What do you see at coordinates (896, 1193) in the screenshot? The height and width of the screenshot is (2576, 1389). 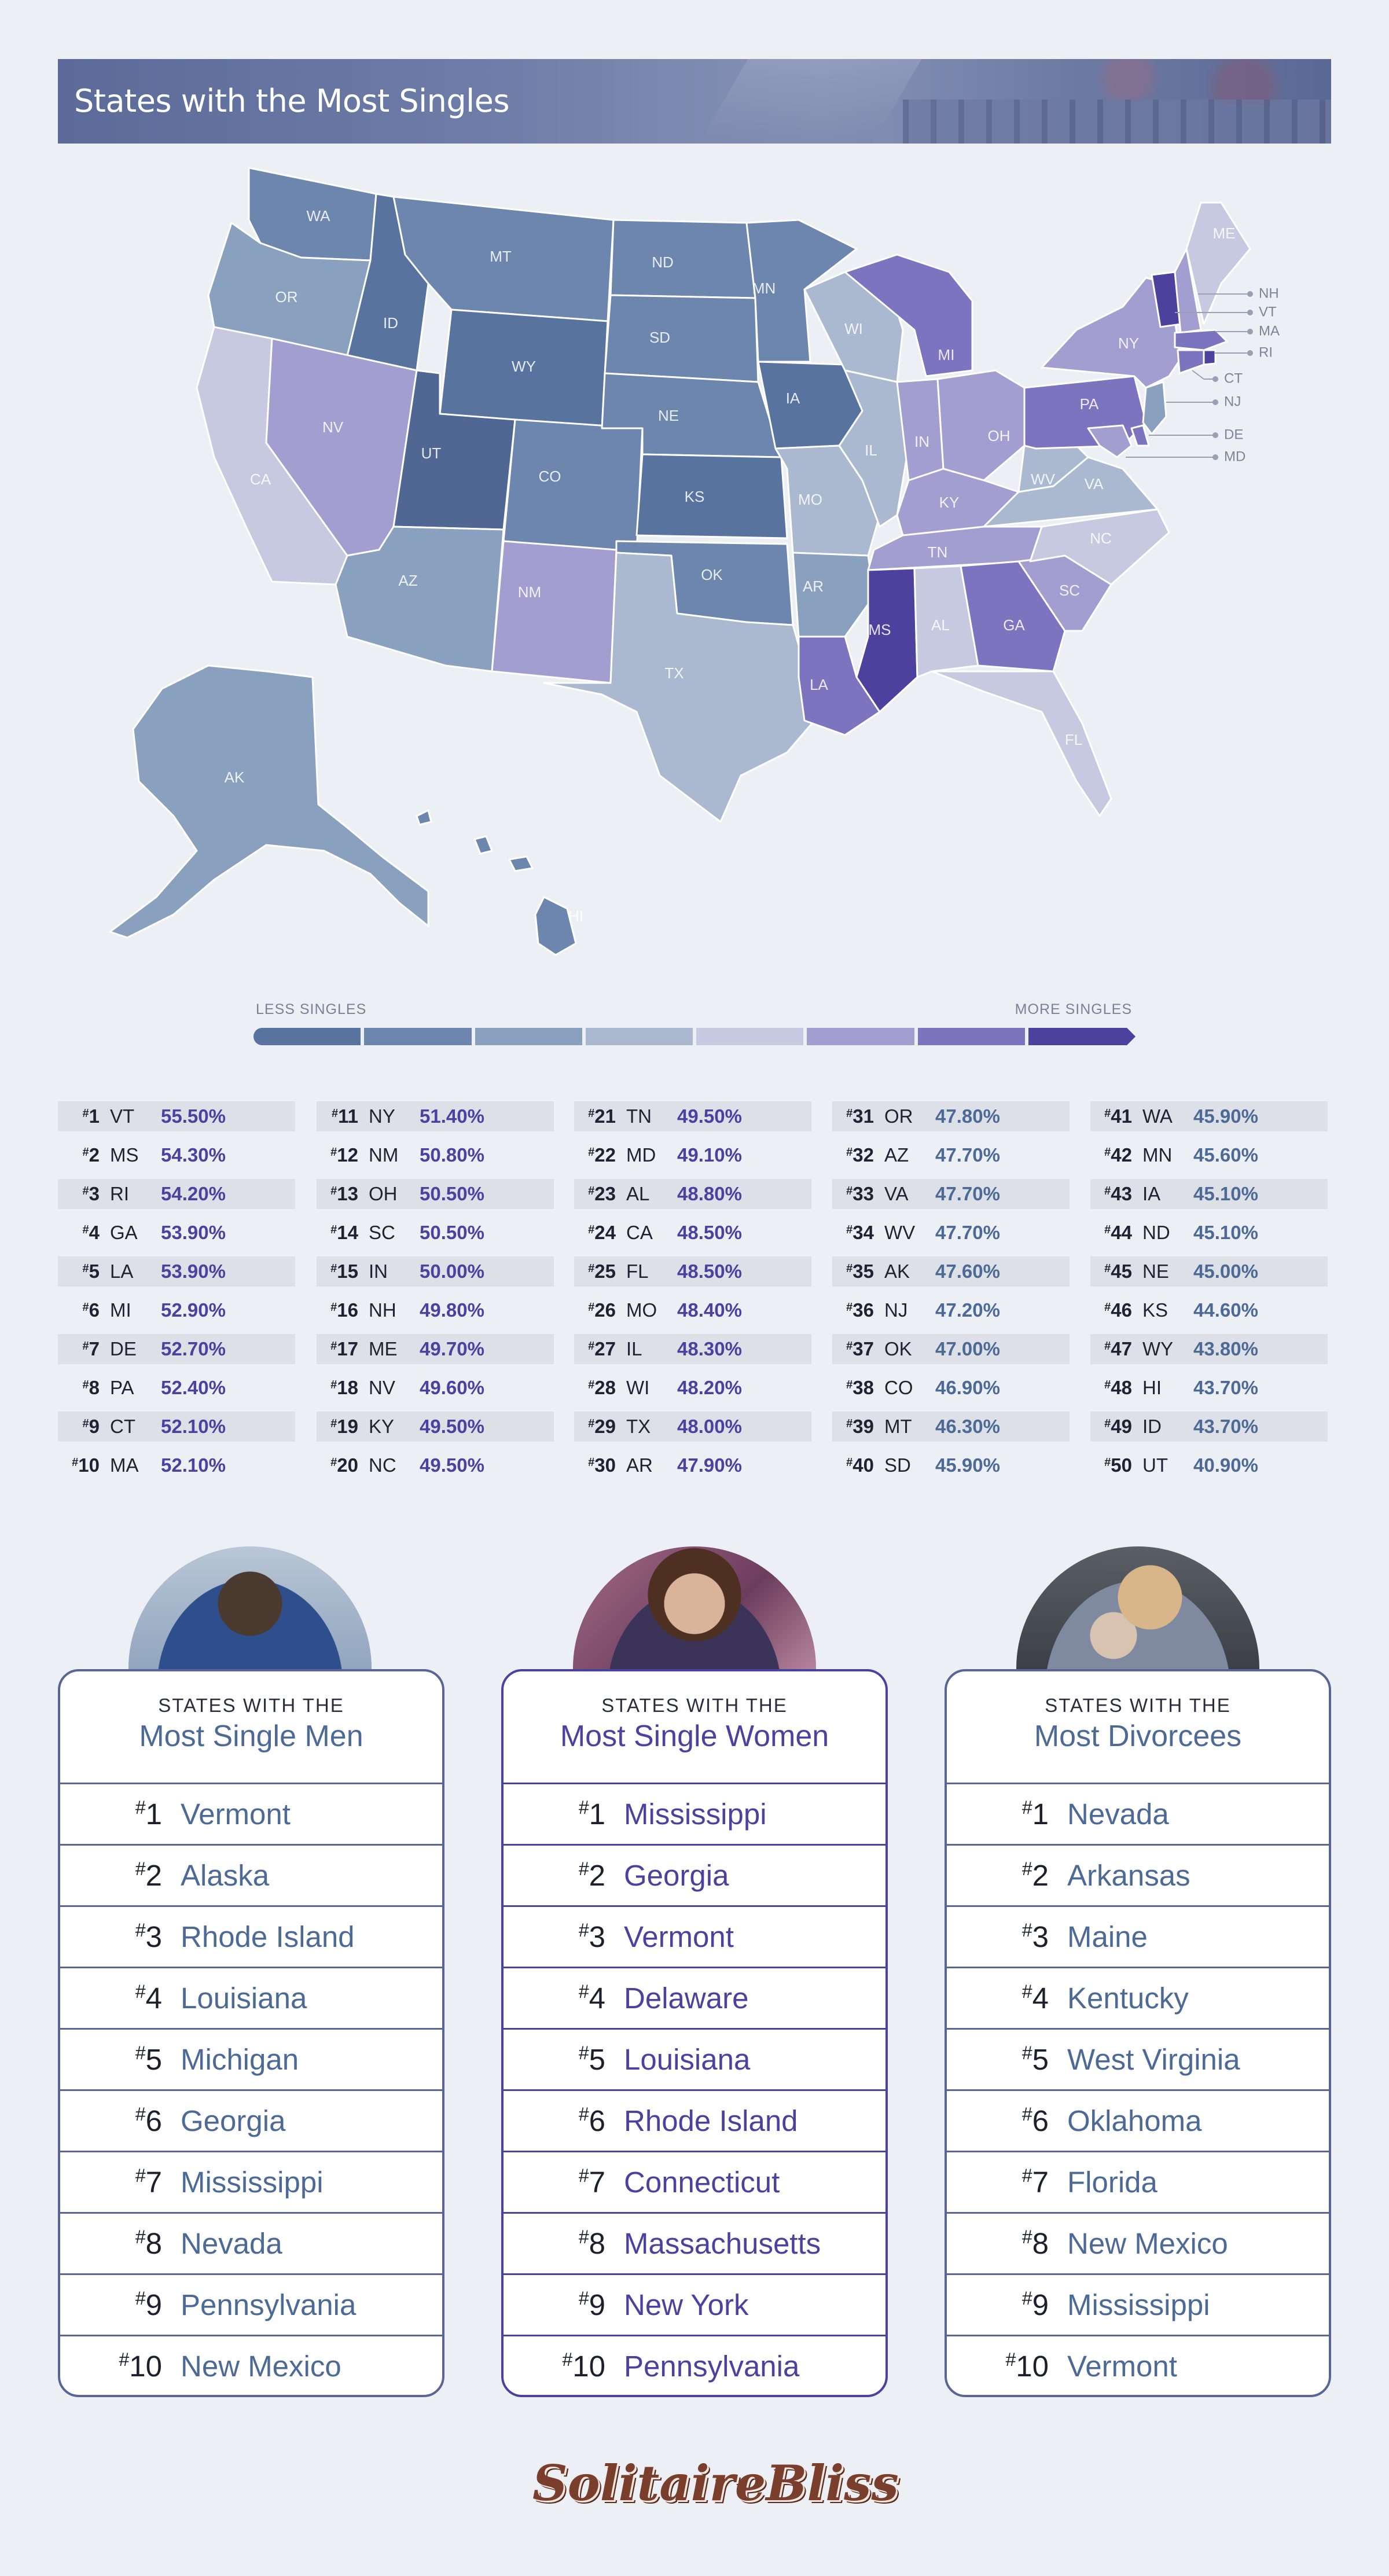 I see `state-code: VA` at bounding box center [896, 1193].